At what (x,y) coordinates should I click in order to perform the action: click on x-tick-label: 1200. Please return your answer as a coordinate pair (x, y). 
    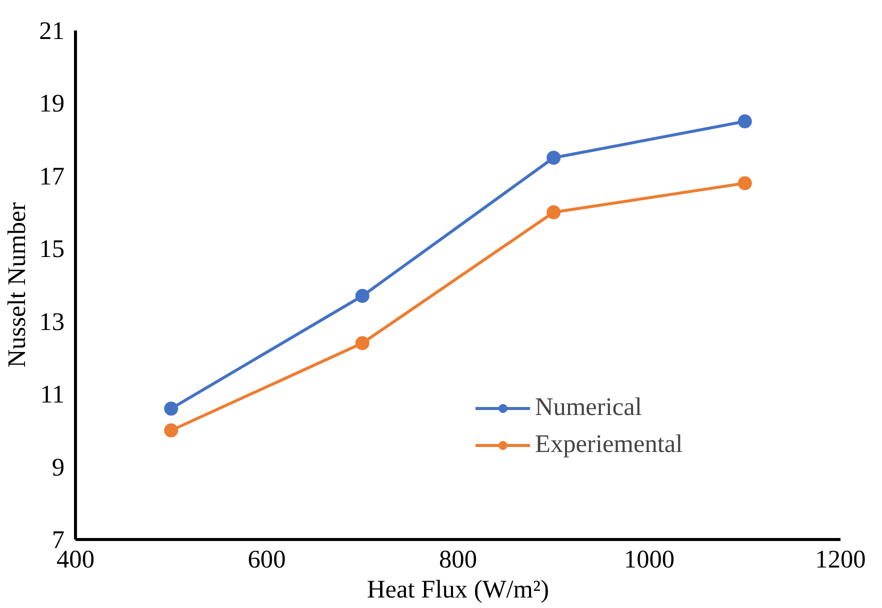
    Looking at the image, I should click on (840, 560).